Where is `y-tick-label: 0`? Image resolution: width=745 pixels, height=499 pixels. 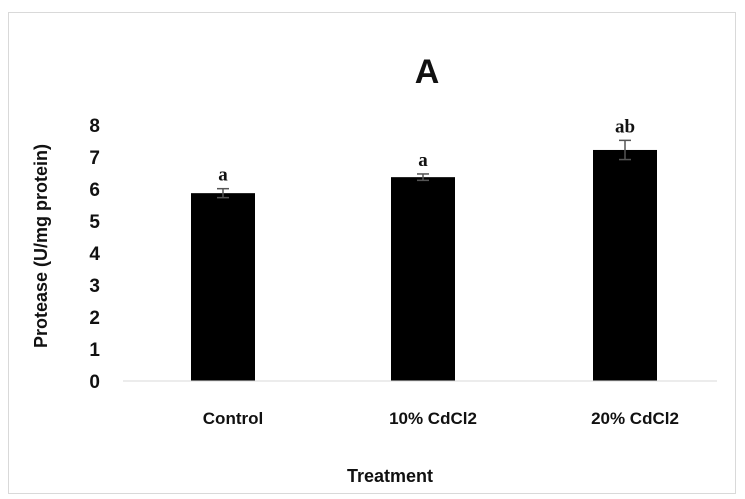 y-tick-label: 0 is located at coordinates (94, 382).